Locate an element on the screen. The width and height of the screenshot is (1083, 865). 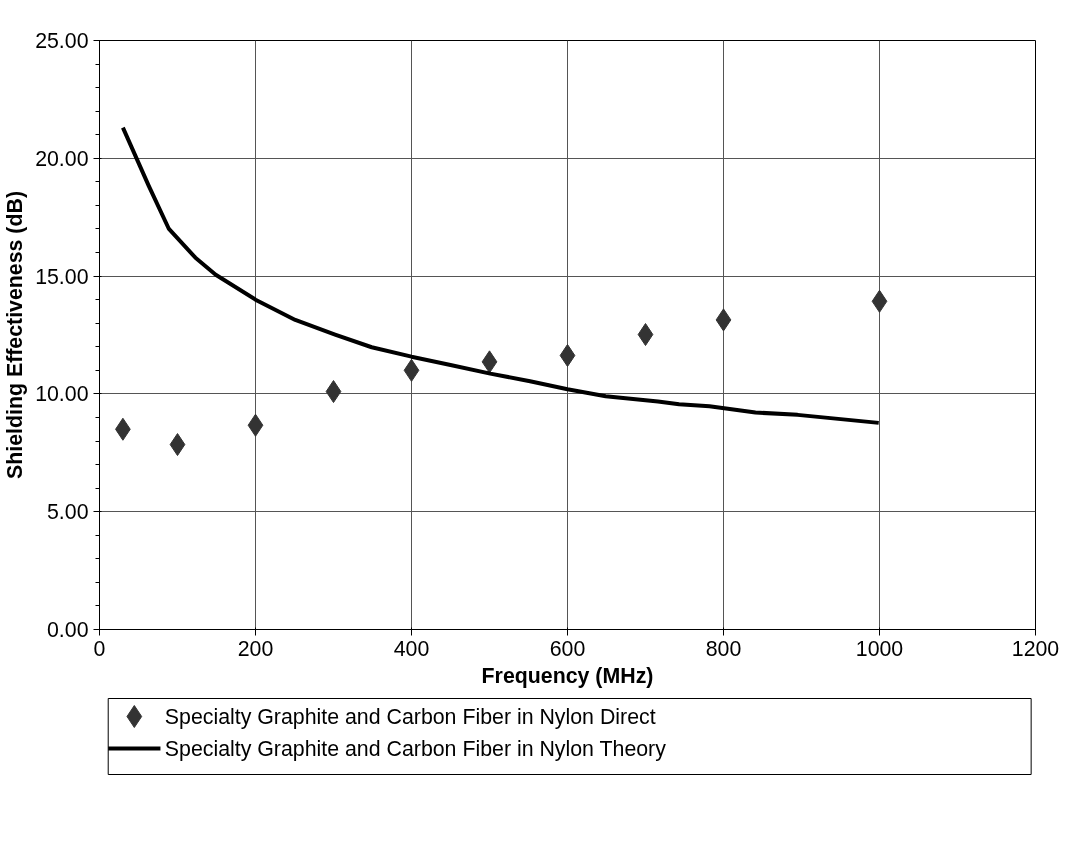
y-tick-label: 15.00 is located at coordinates (62, 276).